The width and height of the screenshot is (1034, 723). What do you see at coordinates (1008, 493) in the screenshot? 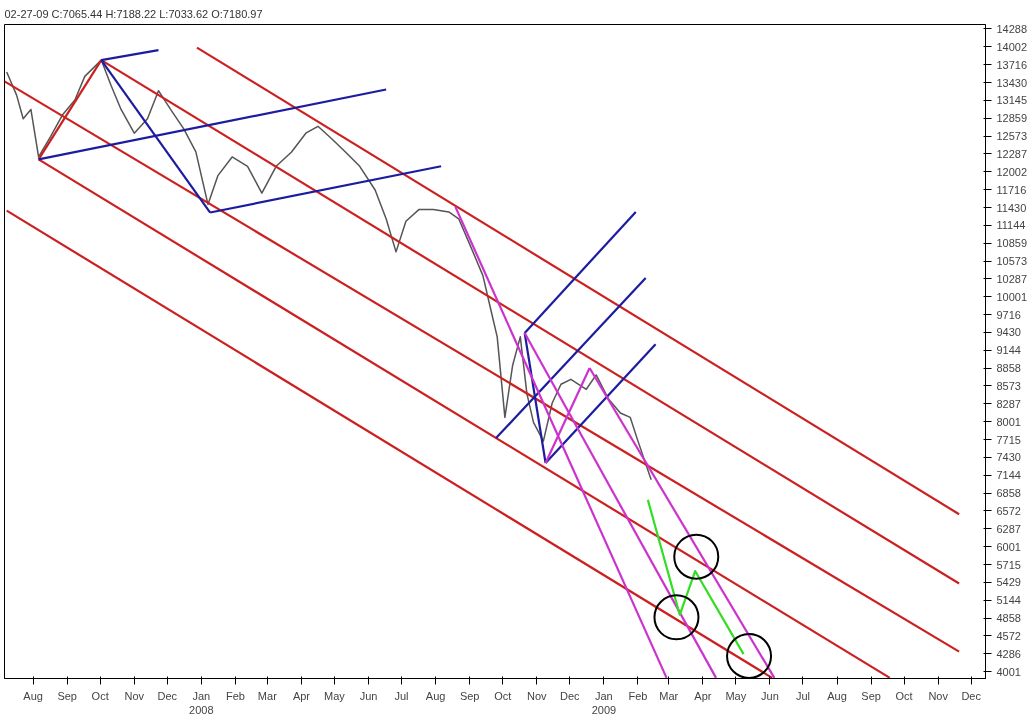
I see `y-tick-label: 6858` at bounding box center [1008, 493].